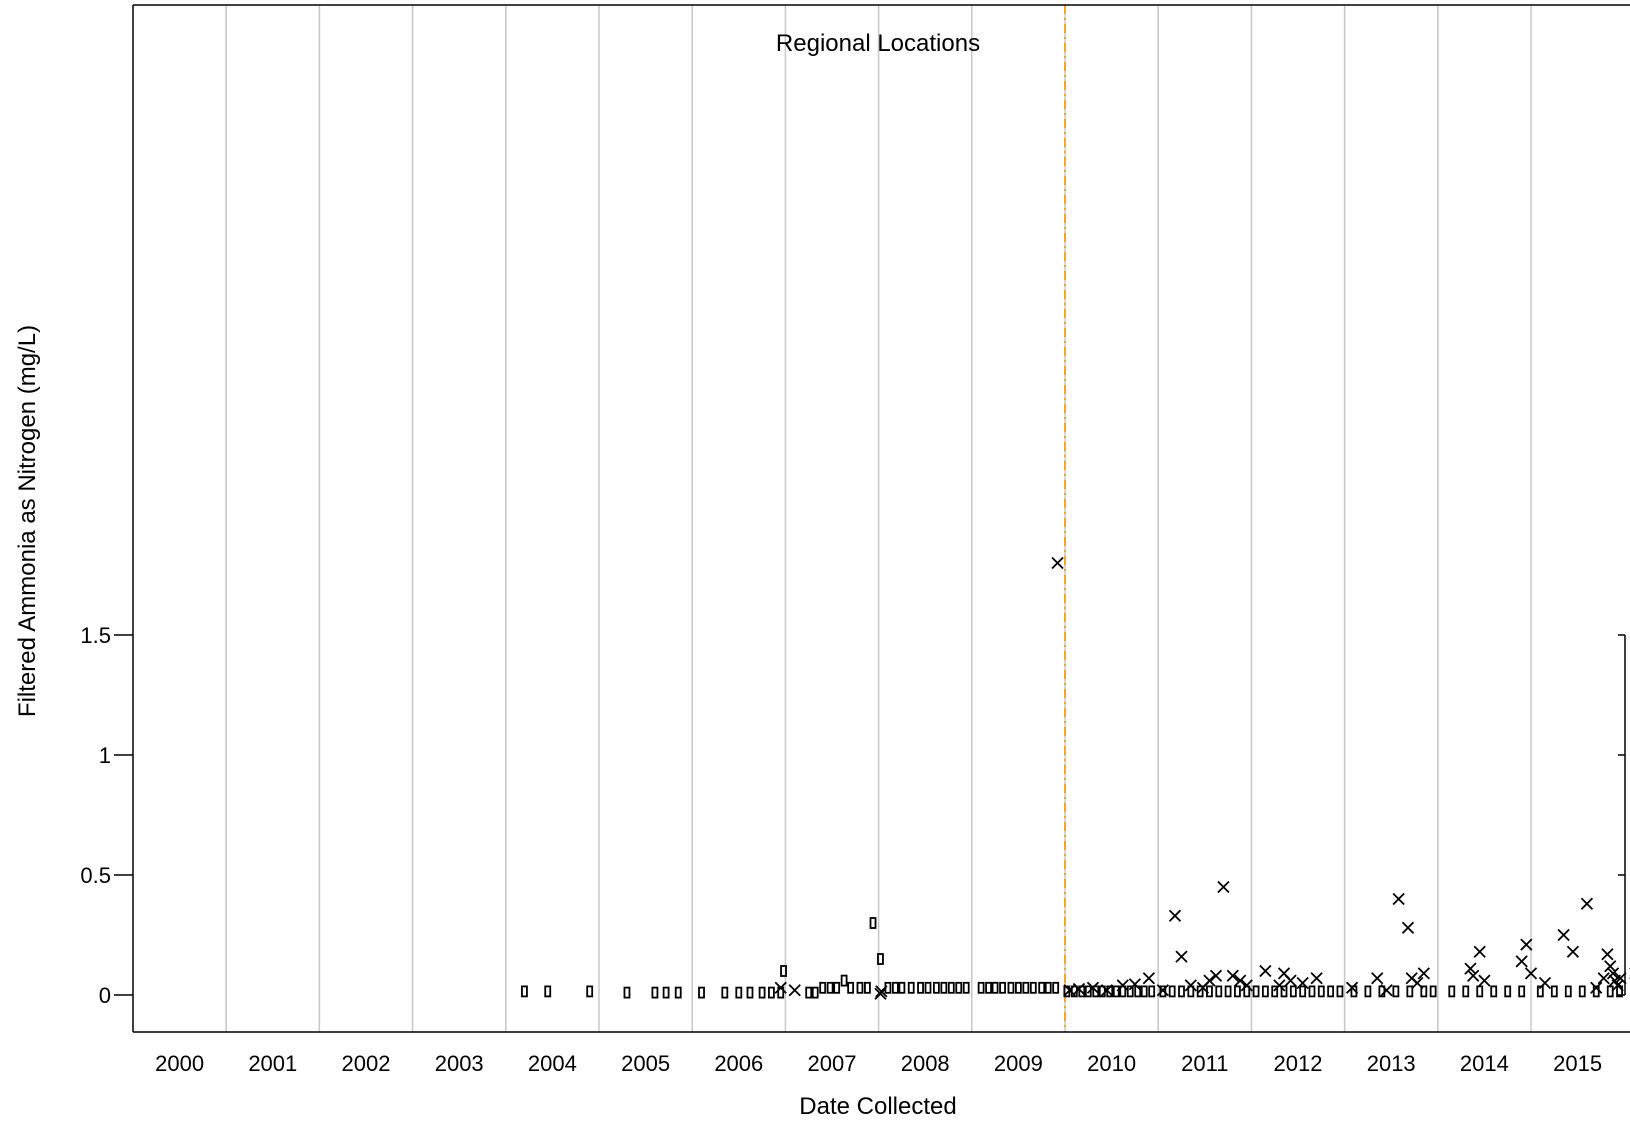 The width and height of the screenshot is (1630, 1126). Describe the element at coordinates (1577, 1063) in the screenshot. I see `x-tick-label: 2015` at that location.